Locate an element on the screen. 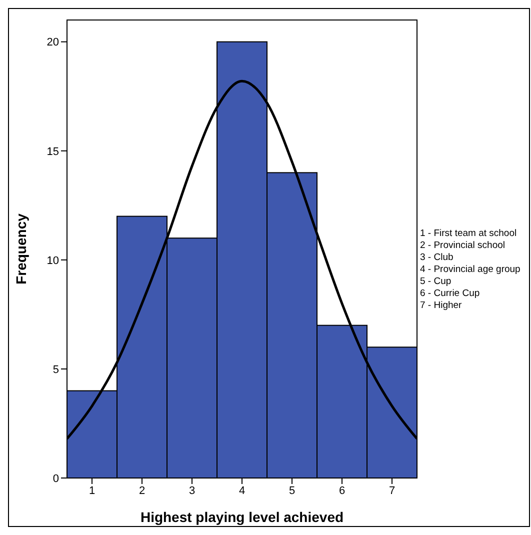 The height and width of the screenshot is (535, 531). x-tick-label: 1 is located at coordinates (92, 490).